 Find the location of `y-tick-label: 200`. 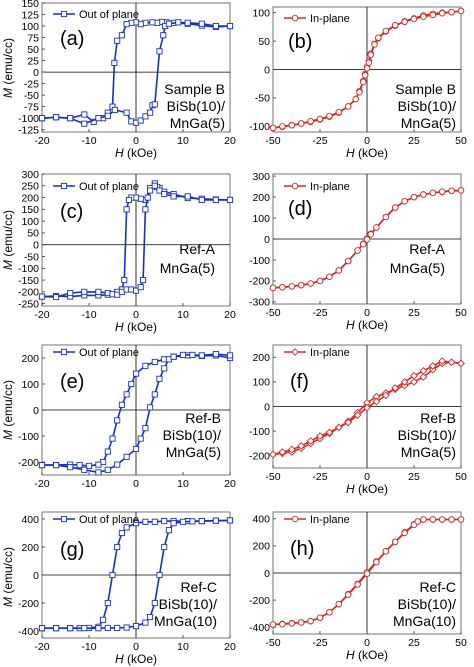

y-tick-label: 200 is located at coordinates (30, 198).